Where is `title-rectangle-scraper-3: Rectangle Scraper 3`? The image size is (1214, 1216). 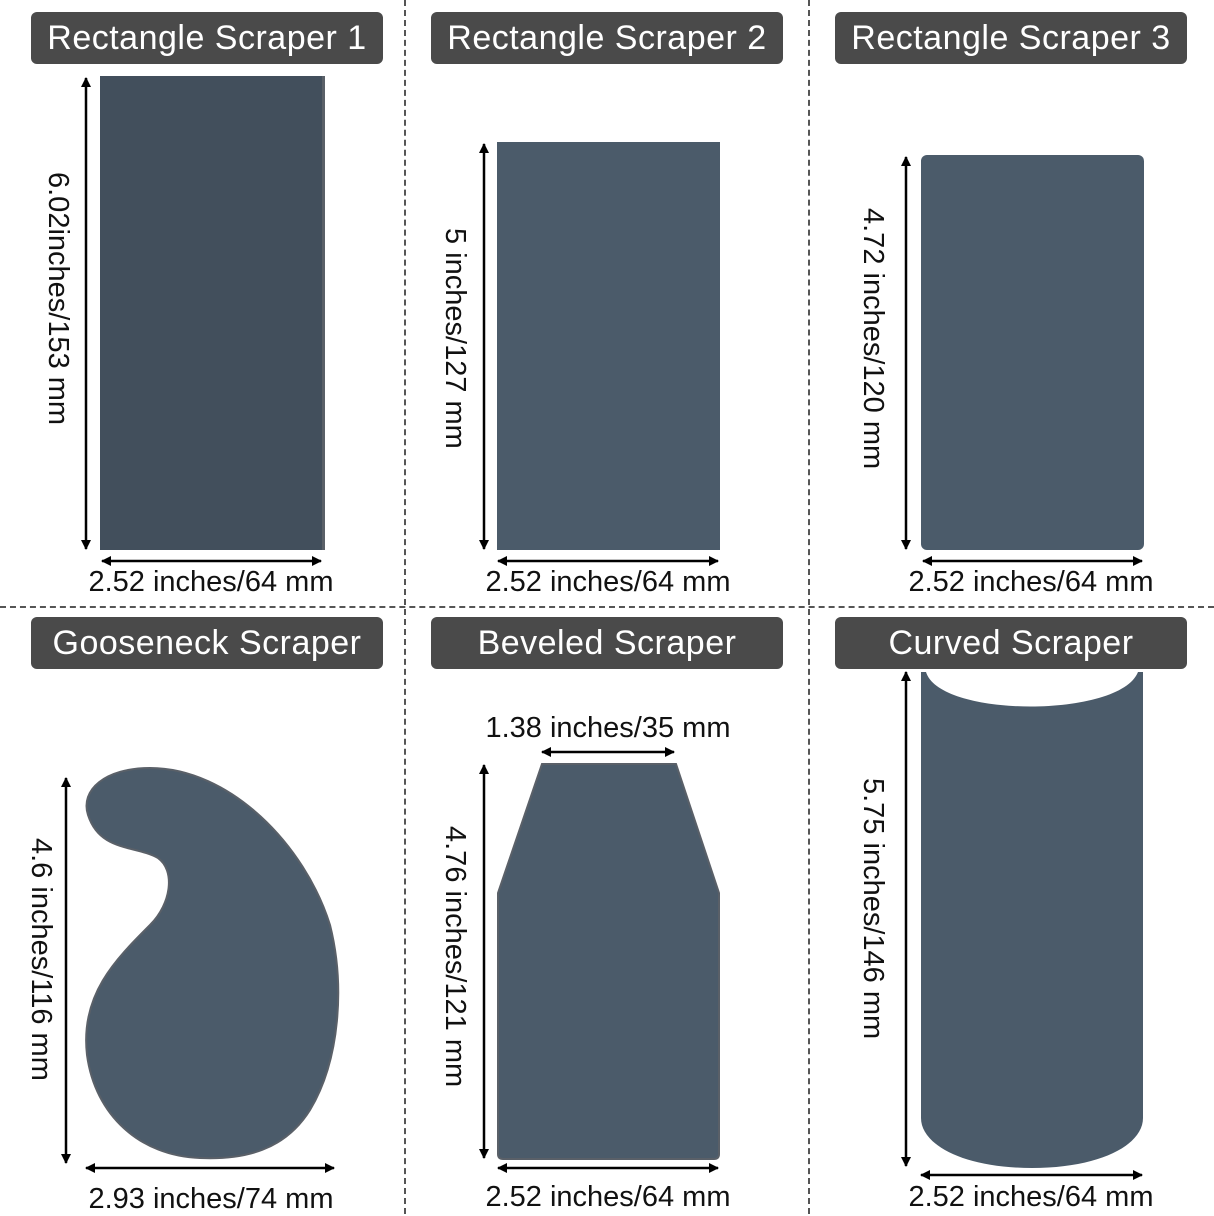
title-rectangle-scraper-3: Rectangle Scraper 3 is located at coordinates (1011, 38).